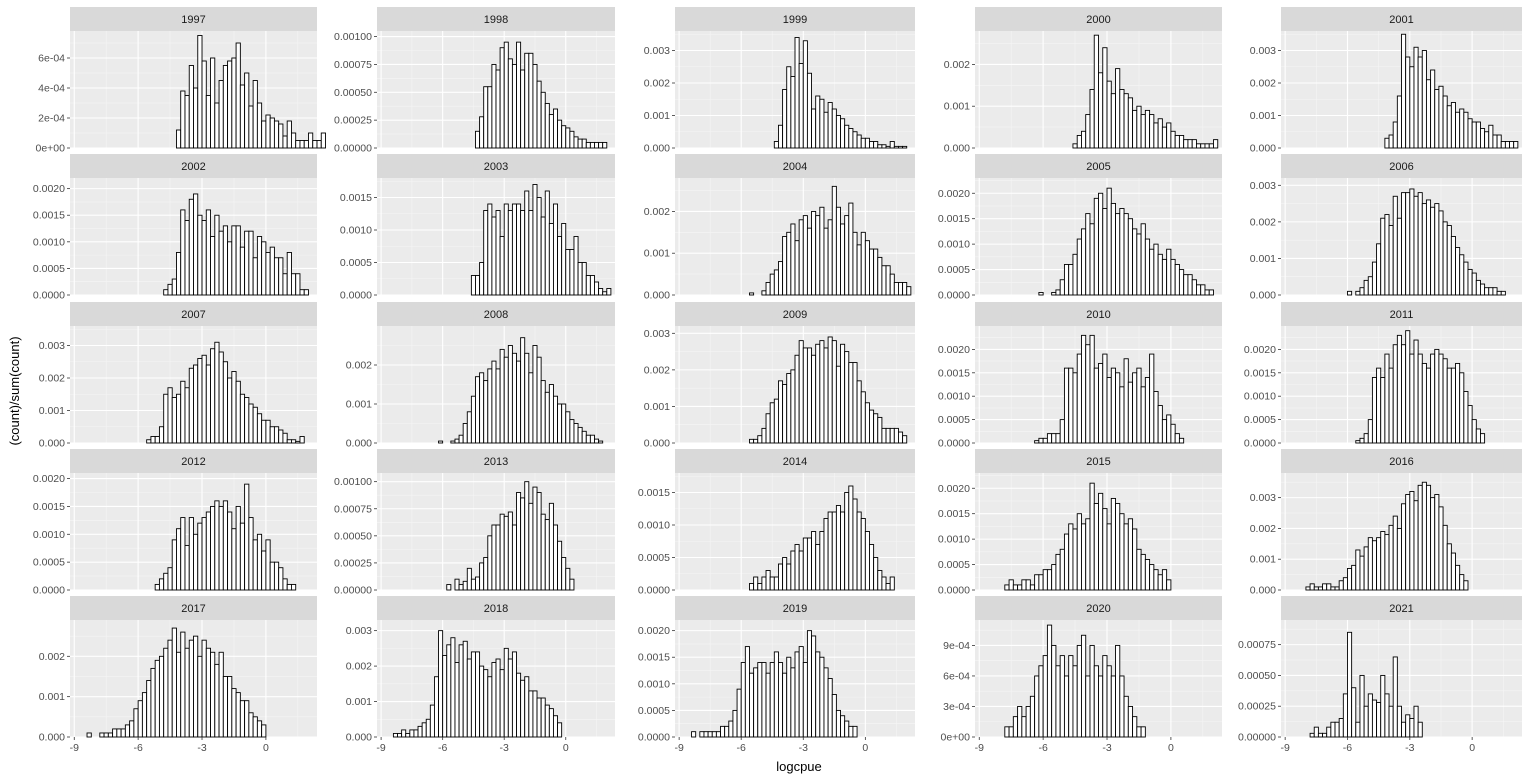  Describe the element at coordinates (496, 609) in the screenshot. I see `facet-strip-label: 2018` at that location.